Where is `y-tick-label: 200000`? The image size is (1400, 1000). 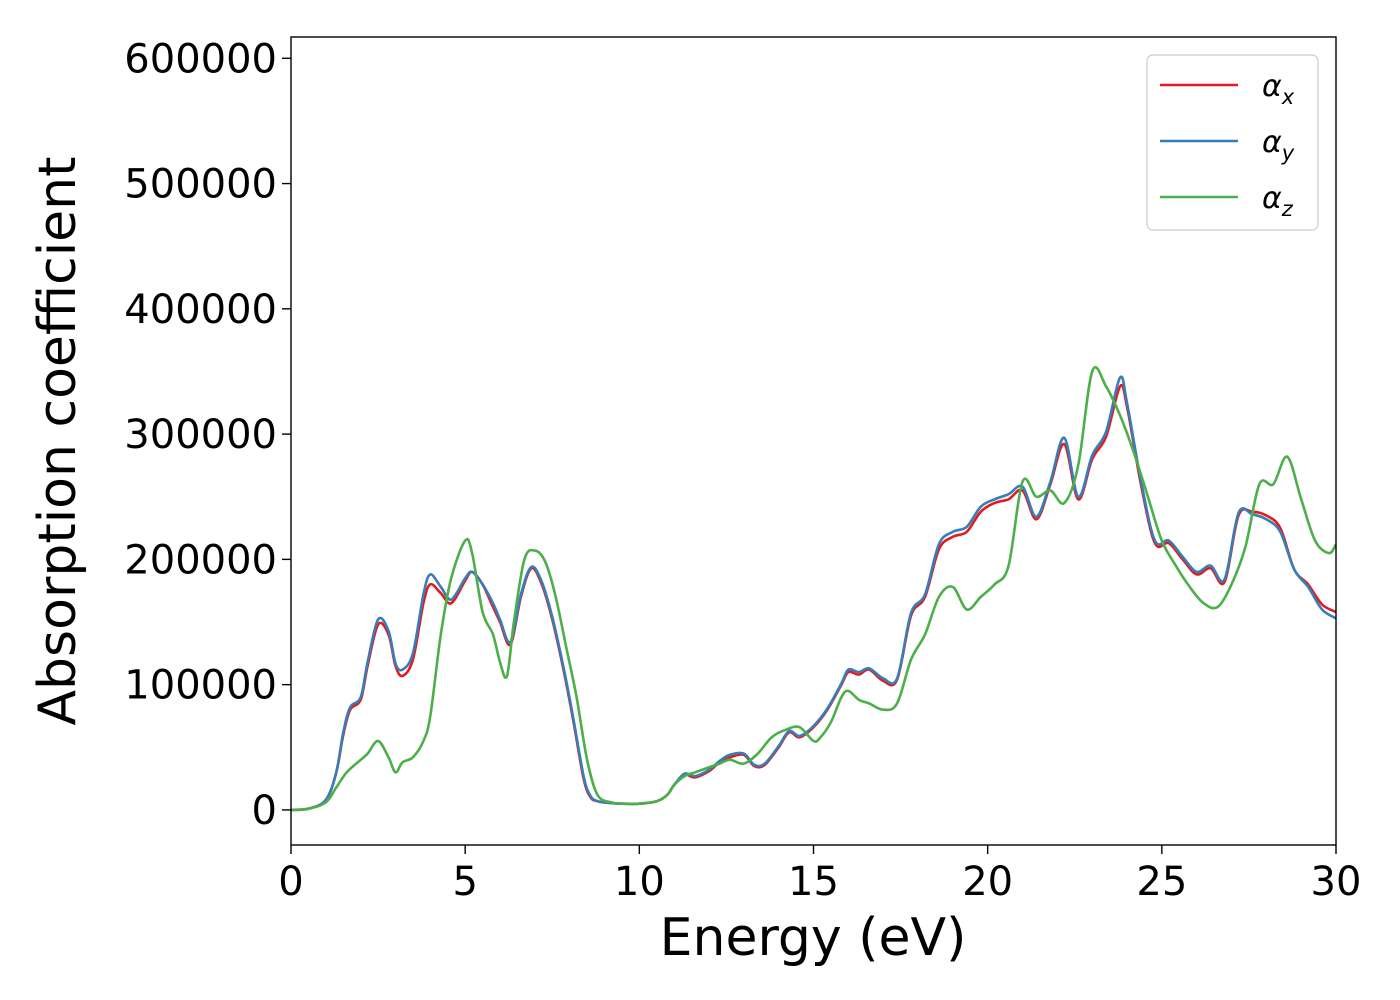 y-tick-label: 200000 is located at coordinates (200, 560).